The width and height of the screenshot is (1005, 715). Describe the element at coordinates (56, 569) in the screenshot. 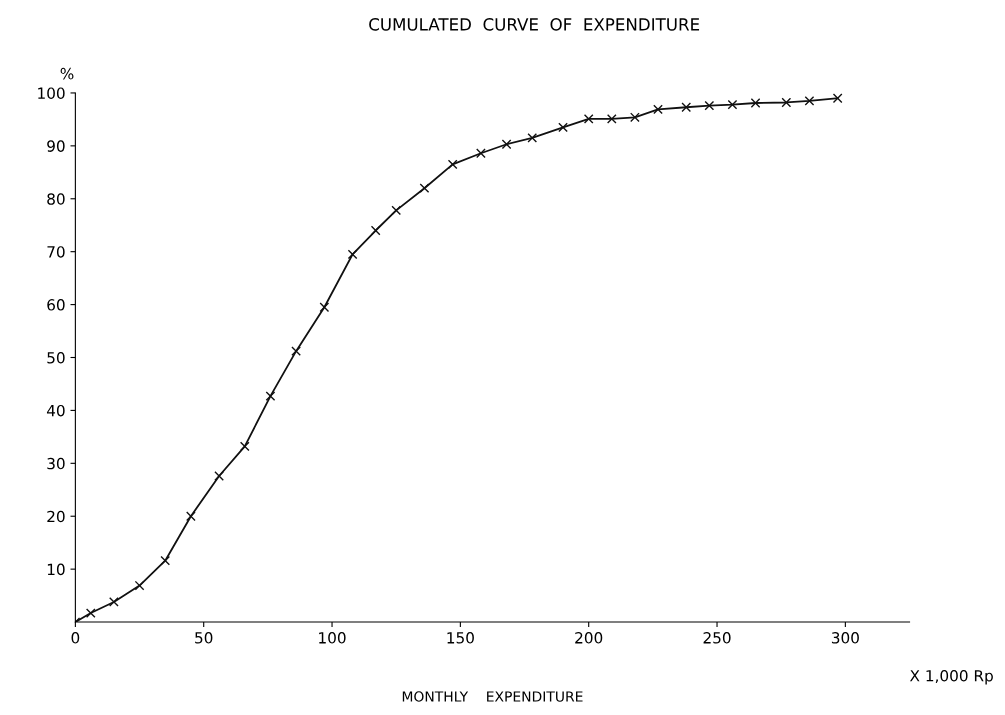

I see `y-tick-label: 10` at that location.